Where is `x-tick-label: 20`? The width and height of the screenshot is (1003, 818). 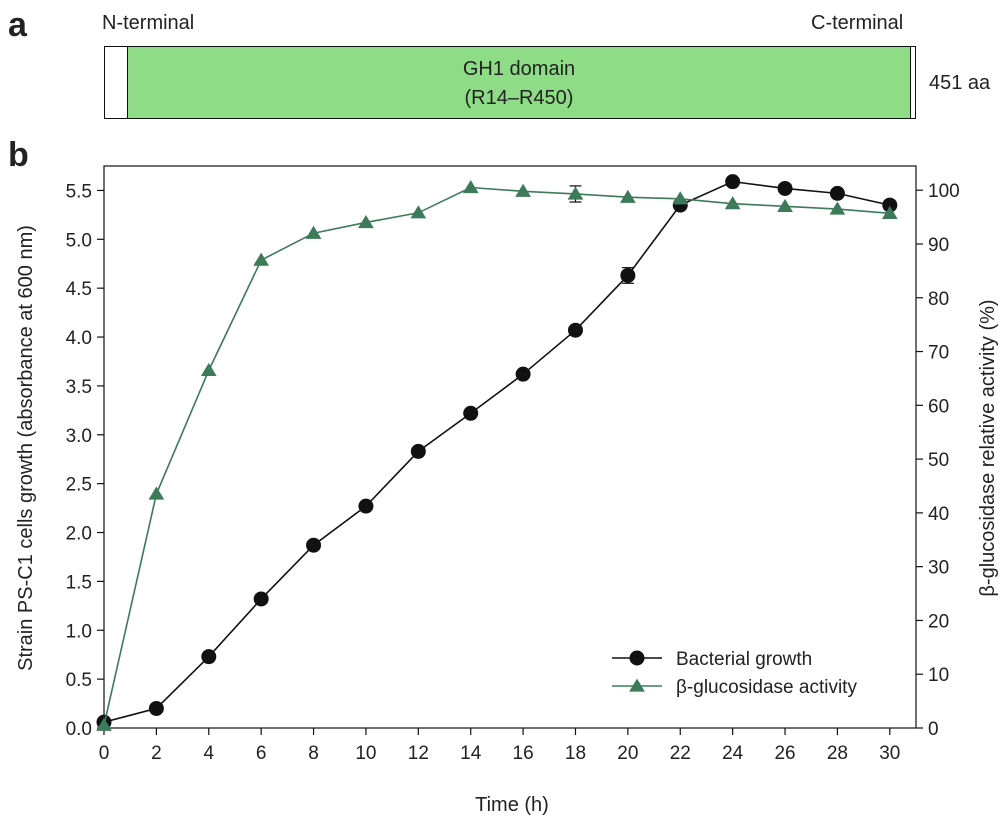
x-tick-label: 20 is located at coordinates (627, 753).